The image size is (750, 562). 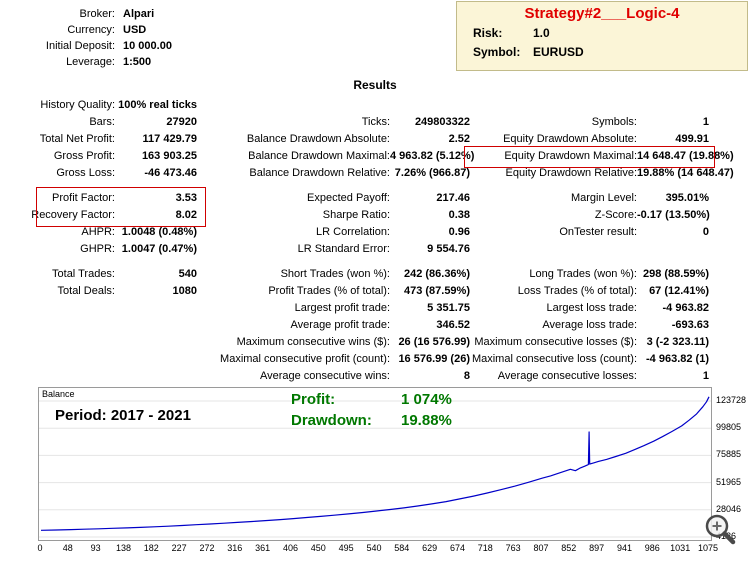 What do you see at coordinates (597, 548) in the screenshot?
I see `x-axis-tick: 897` at bounding box center [597, 548].